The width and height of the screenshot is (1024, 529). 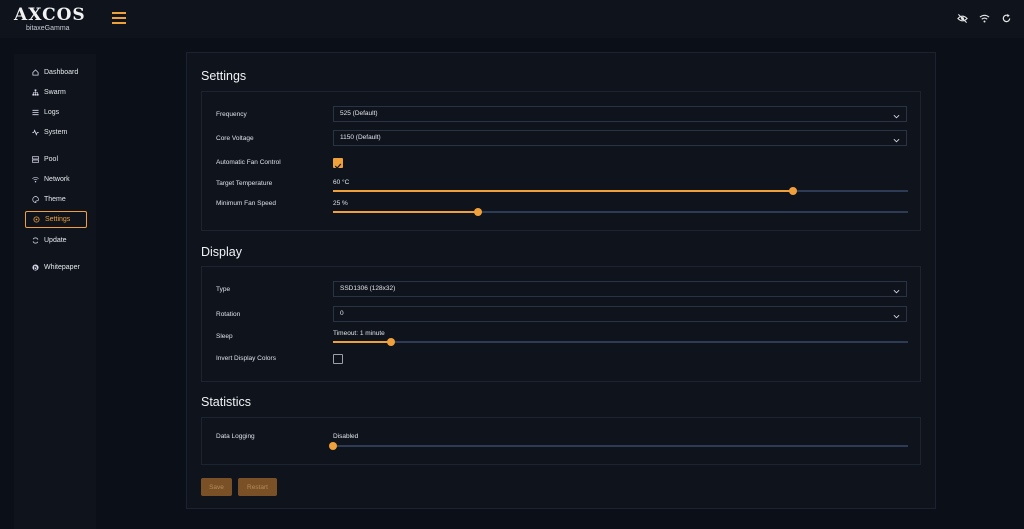 I want to click on core-voltage-value: 1150 (Default), so click(x=360, y=137).